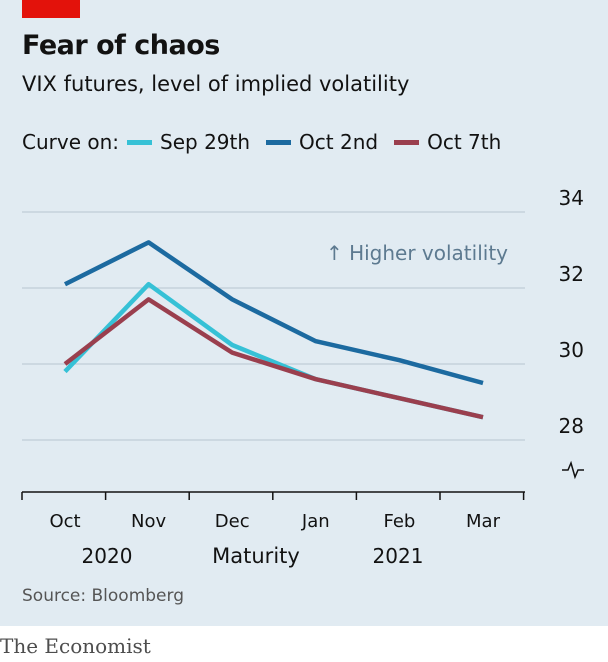 The image size is (608, 662). I want to click on brand-red-tag, so click(51, 9).